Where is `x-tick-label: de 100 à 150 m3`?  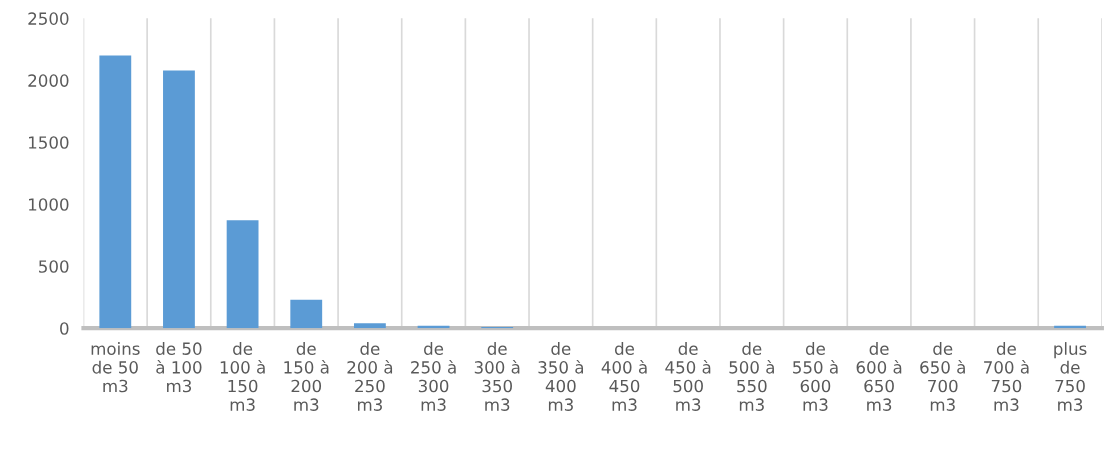
x-tick-label: de 100 à 150 m3 is located at coordinates (242, 376).